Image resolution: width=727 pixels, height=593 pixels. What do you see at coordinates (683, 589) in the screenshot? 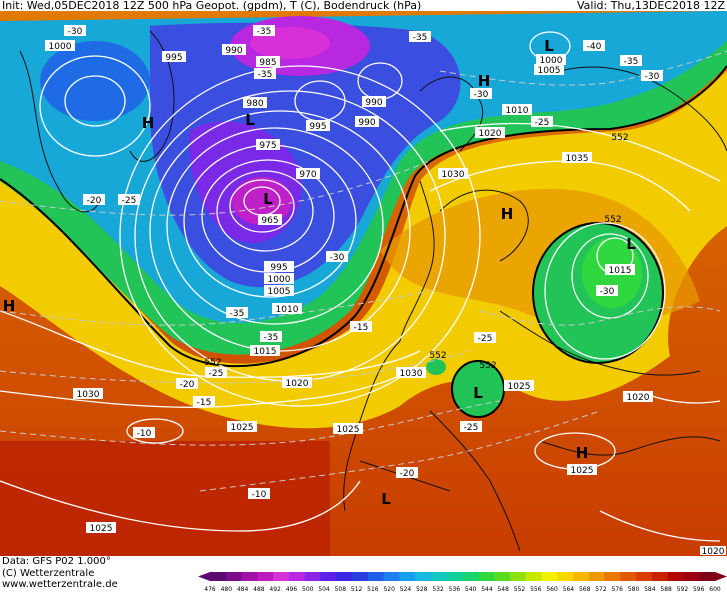
I see `colorbar-tick-label: 592` at bounding box center [683, 589].